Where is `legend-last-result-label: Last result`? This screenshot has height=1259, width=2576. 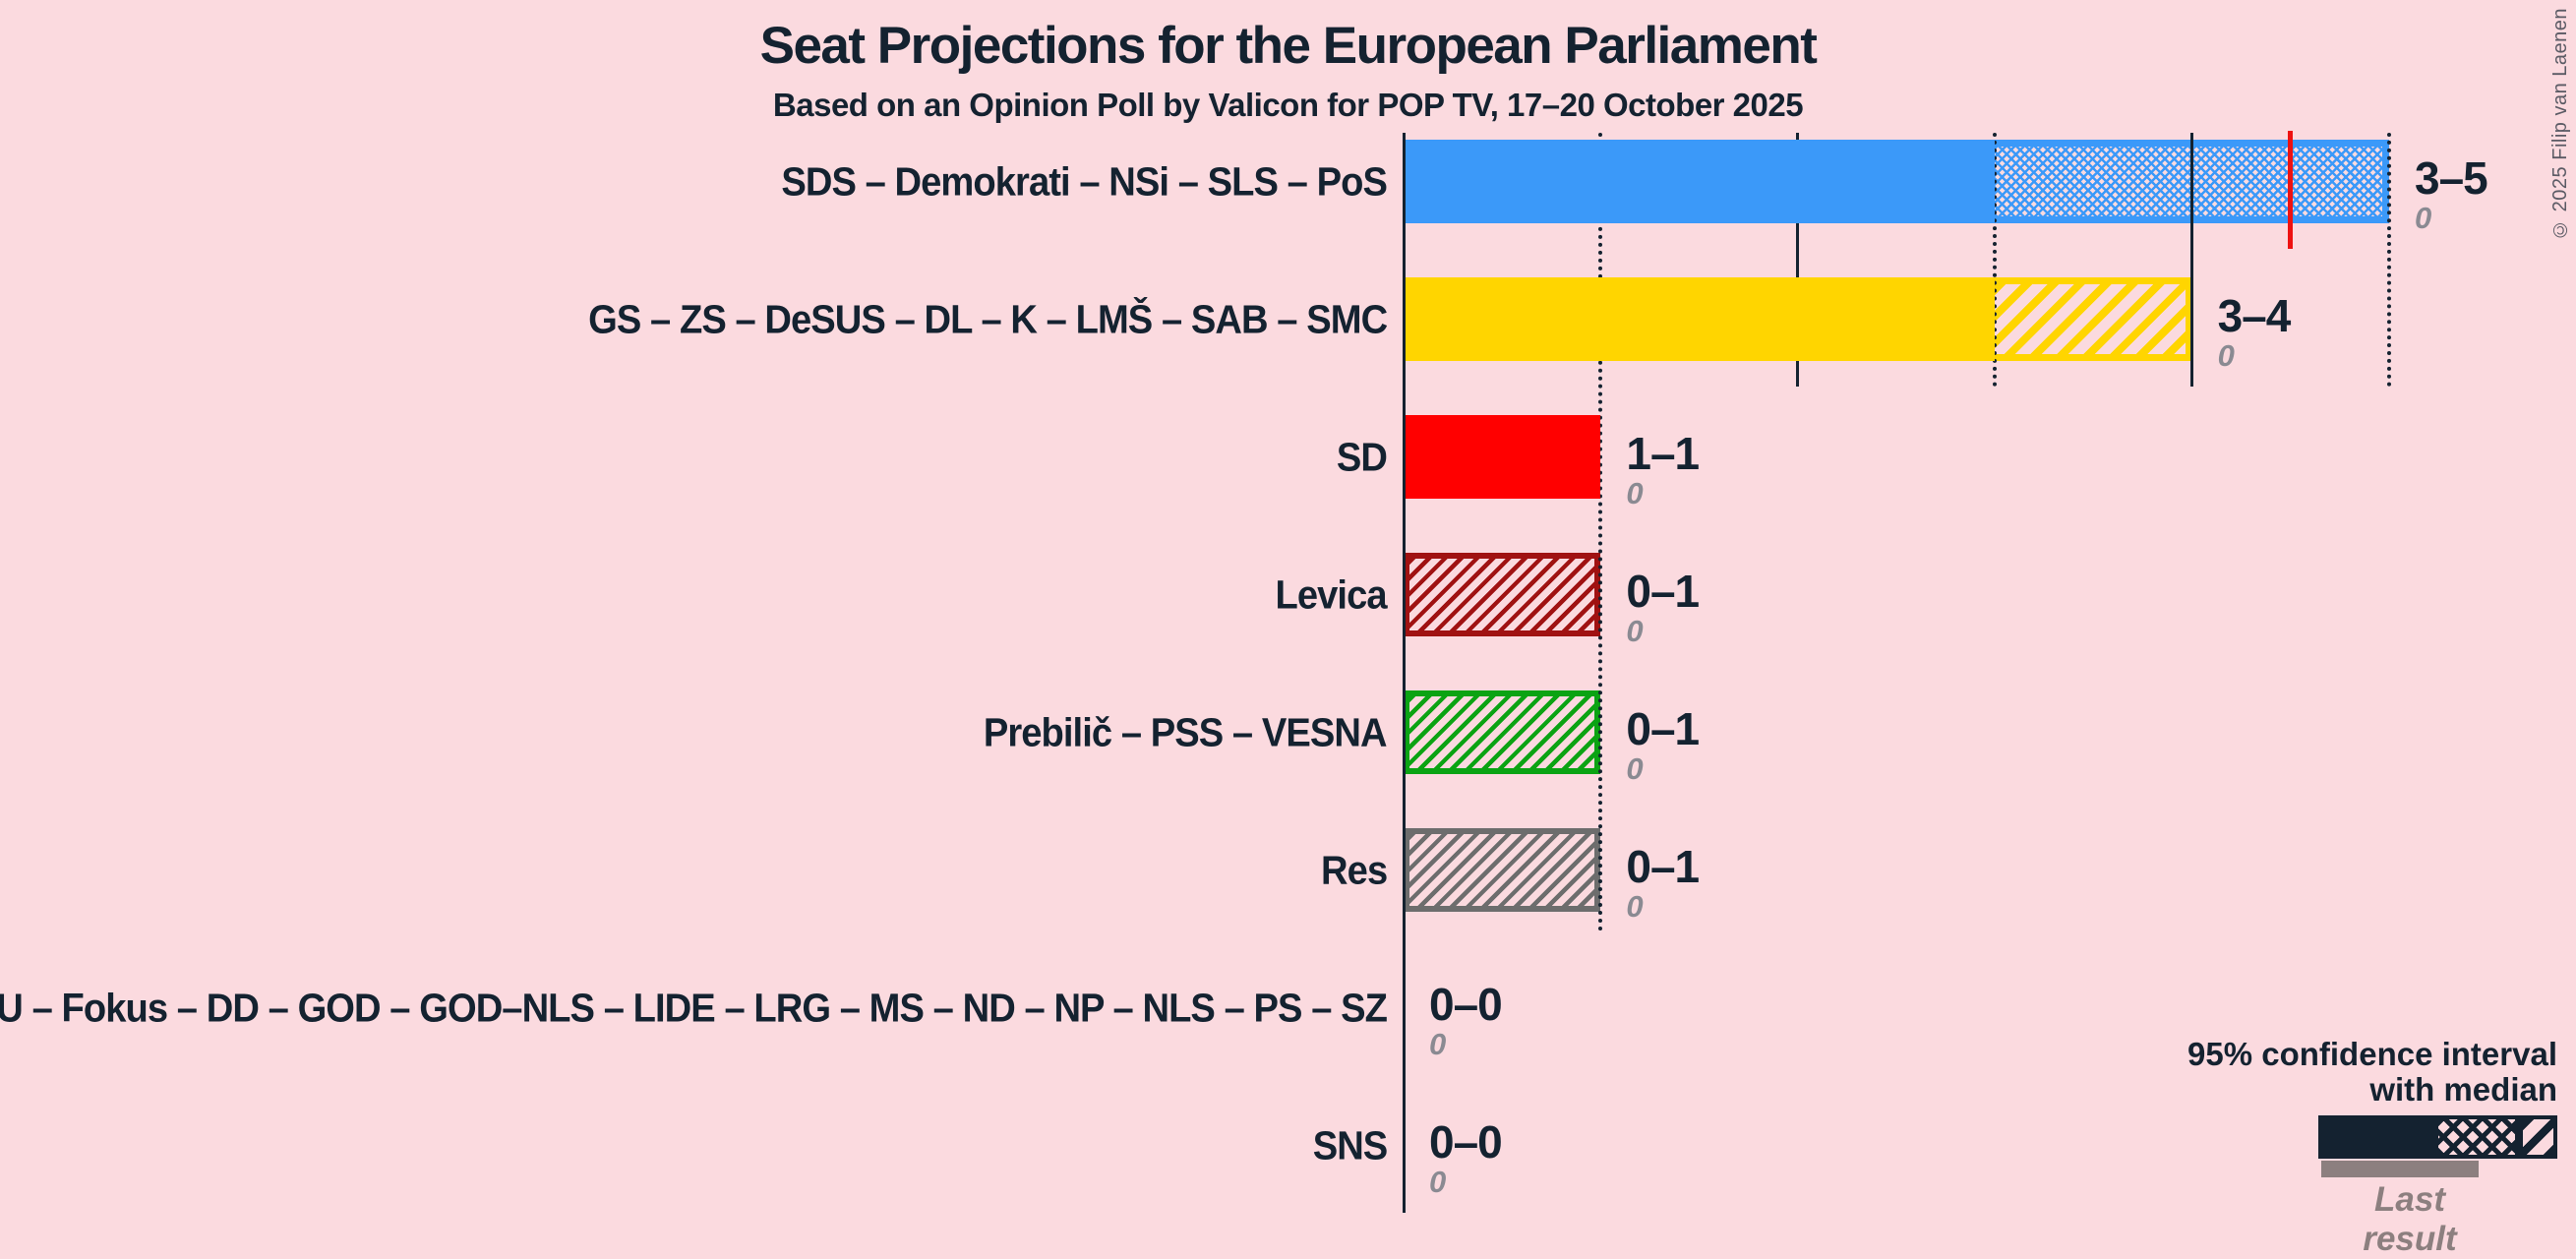
legend-last-result-label: Last result is located at coordinates (2410, 1219).